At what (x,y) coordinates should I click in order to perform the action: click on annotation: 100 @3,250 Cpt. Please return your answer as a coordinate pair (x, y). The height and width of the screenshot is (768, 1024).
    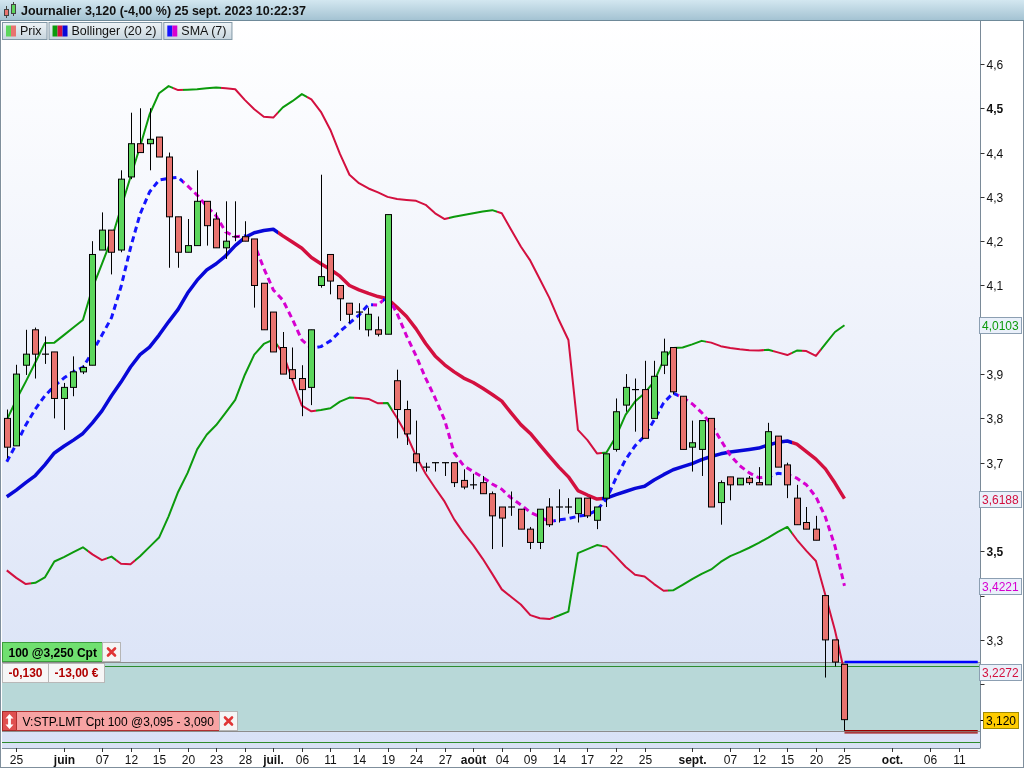
    Looking at the image, I should click on (52, 652).